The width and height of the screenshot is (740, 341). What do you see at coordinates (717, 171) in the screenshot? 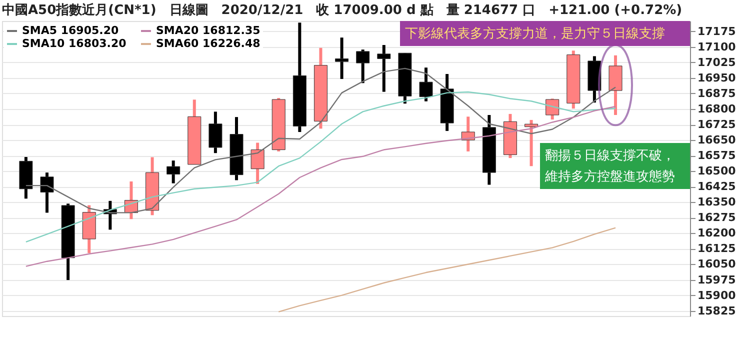
I see `y-tick-label: 16500` at bounding box center [717, 171].